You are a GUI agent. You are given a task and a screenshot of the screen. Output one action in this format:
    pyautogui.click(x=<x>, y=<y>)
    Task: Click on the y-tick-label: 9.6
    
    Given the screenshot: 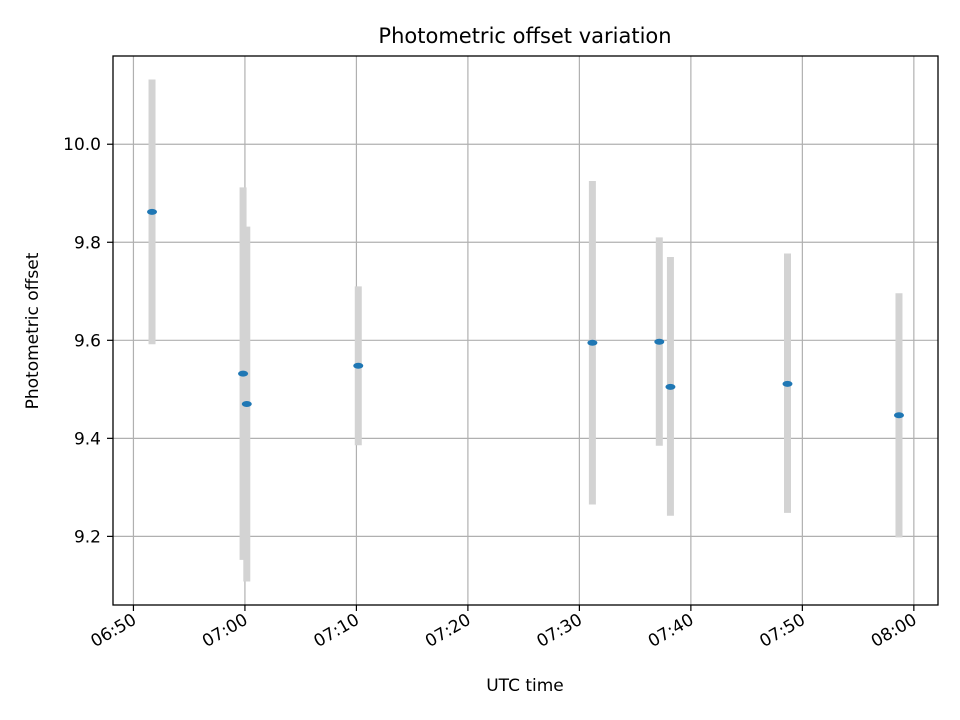 What is the action you would take?
    pyautogui.click(x=87, y=341)
    